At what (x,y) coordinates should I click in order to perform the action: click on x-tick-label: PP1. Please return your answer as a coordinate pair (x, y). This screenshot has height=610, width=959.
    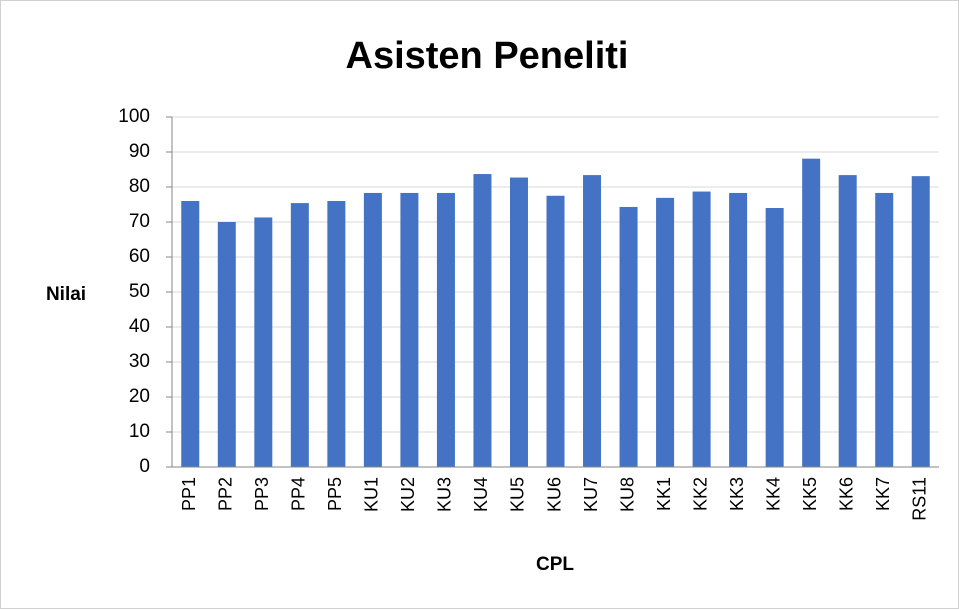
    Looking at the image, I should click on (189, 494).